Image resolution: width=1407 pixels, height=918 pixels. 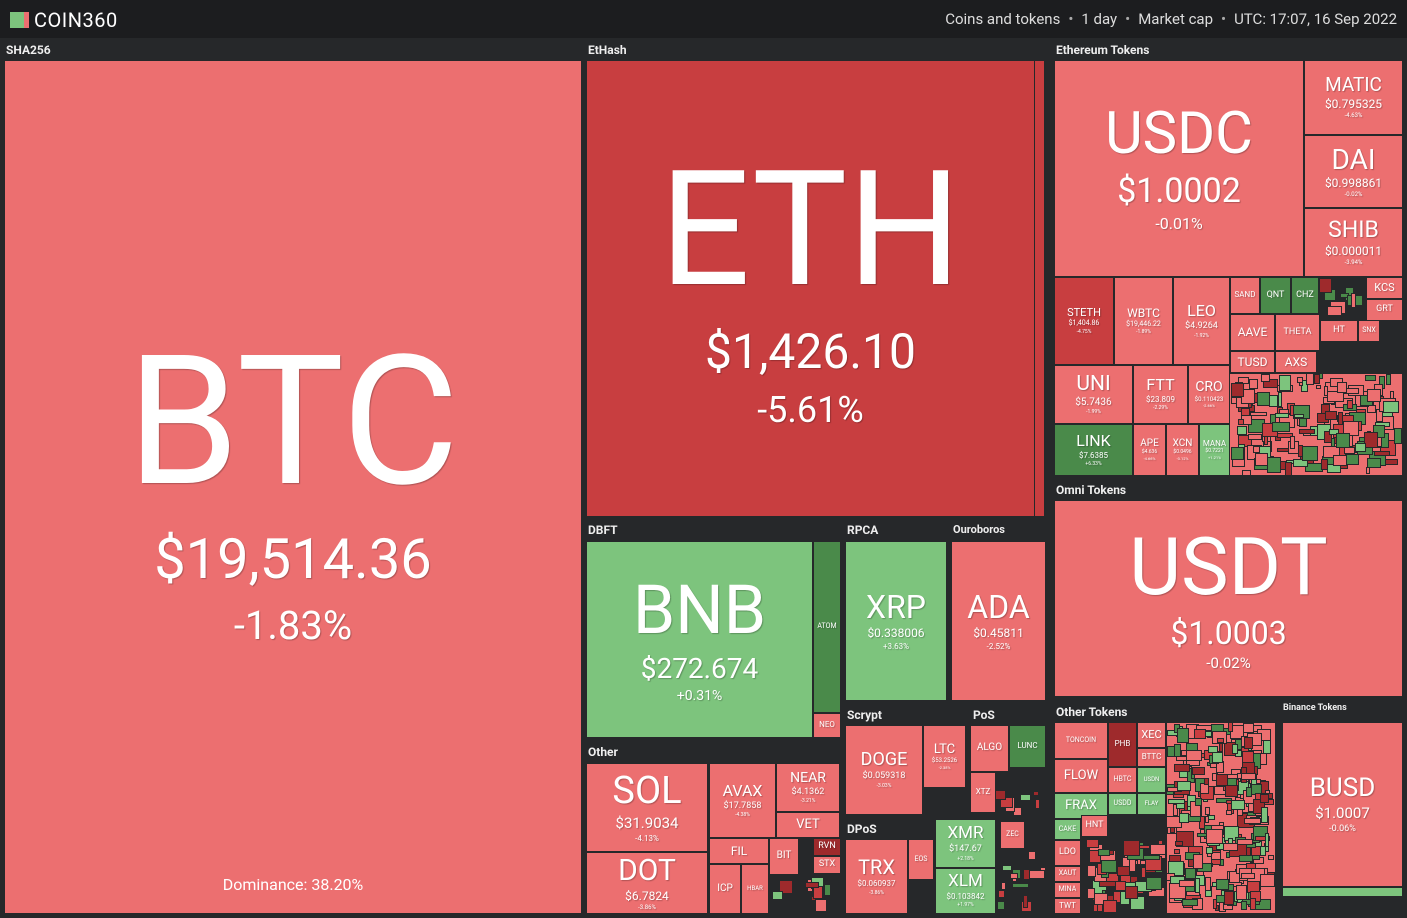 What do you see at coordinates (64, 20) in the screenshot?
I see `logo: COIN360` at bounding box center [64, 20].